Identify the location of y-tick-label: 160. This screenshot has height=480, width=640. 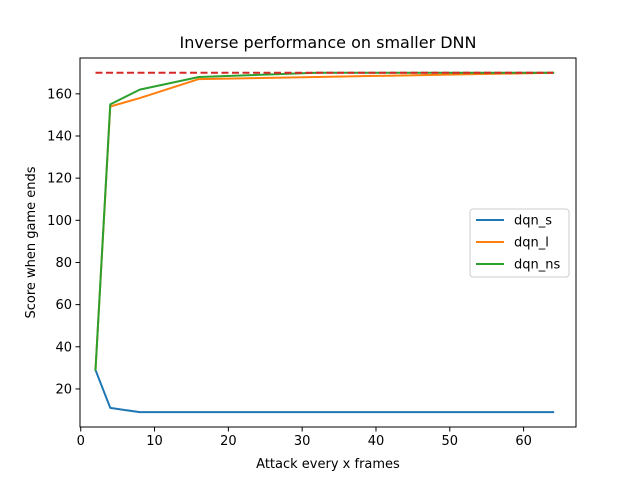
(59, 94).